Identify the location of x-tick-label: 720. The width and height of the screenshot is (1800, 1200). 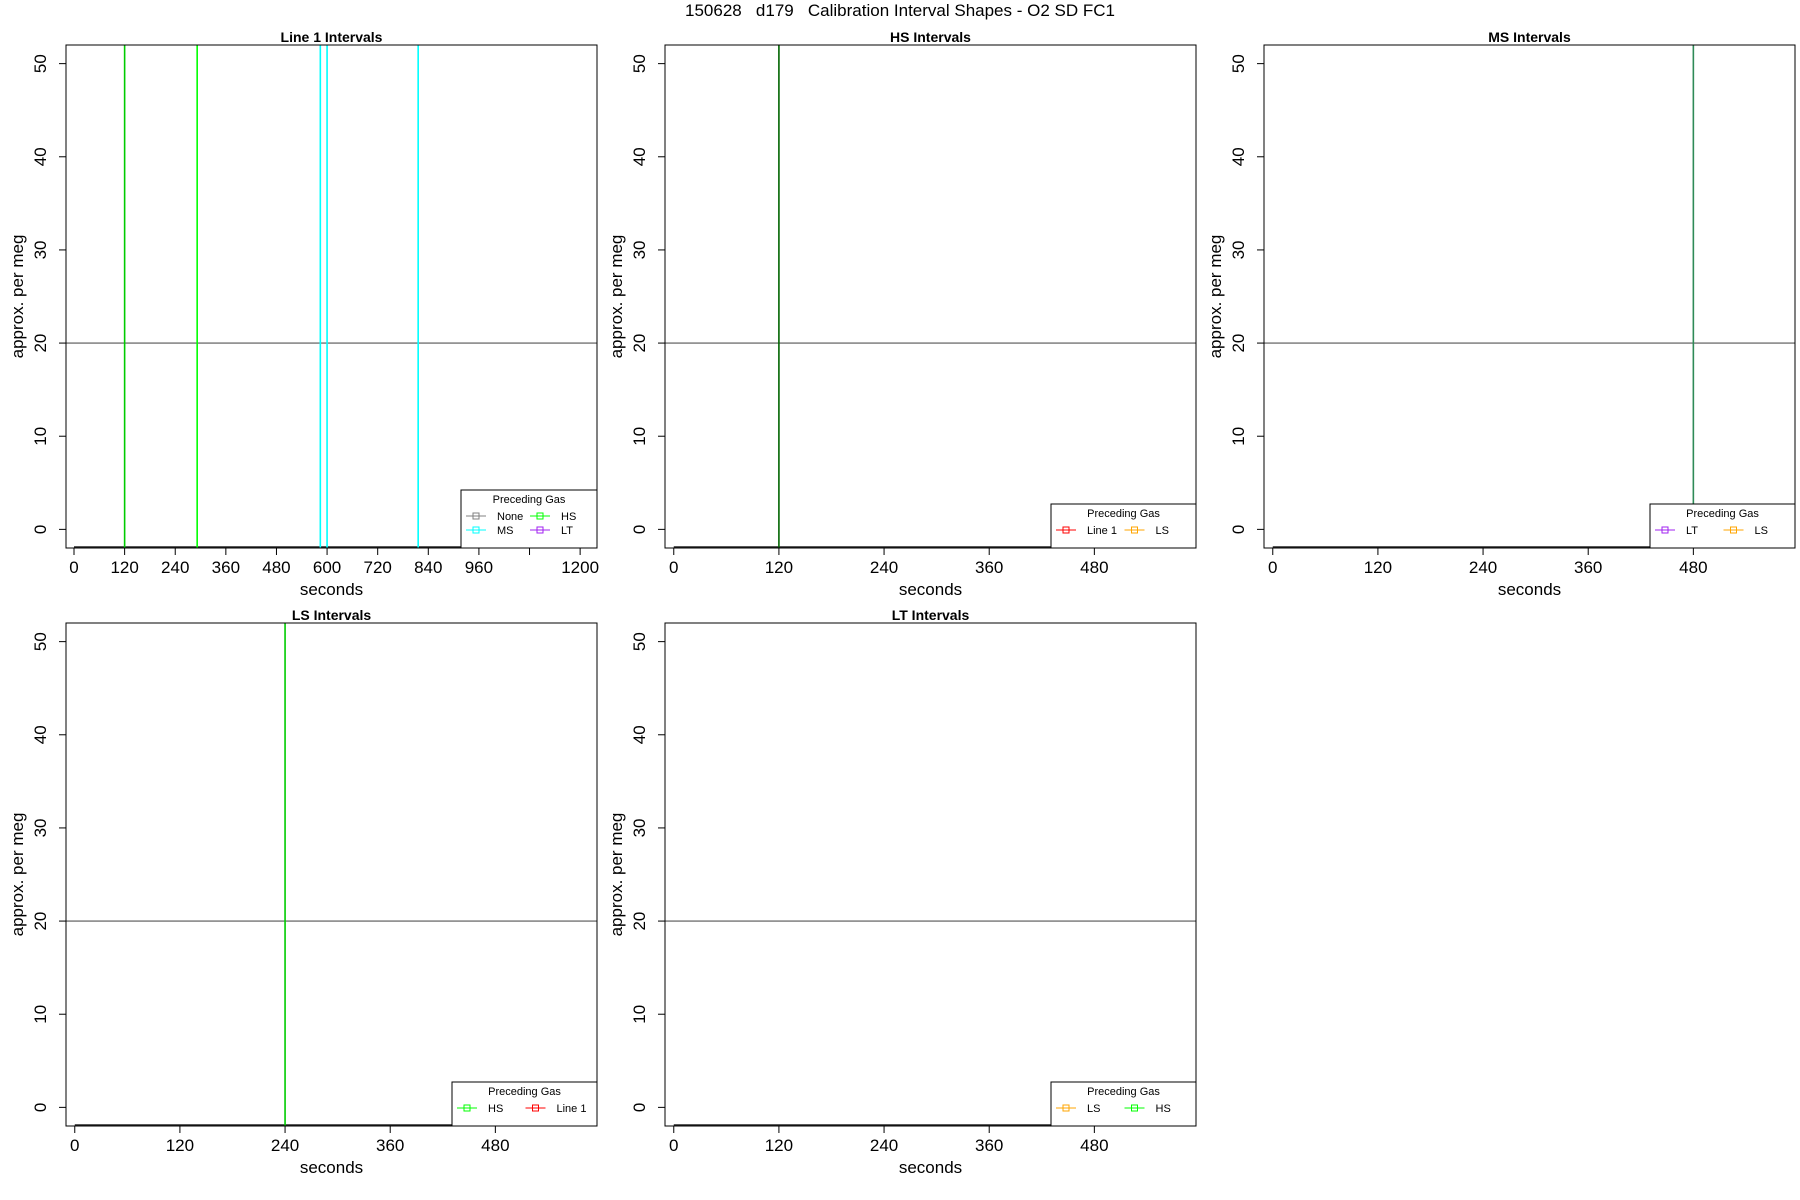
(377, 567).